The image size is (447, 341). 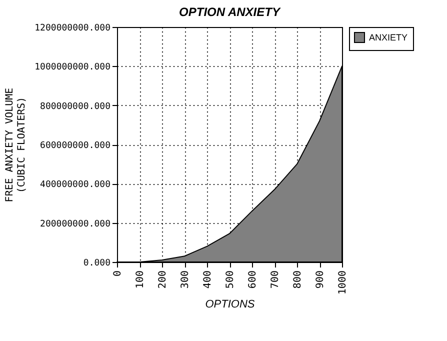 I want to click on x-tick-label: 500, so click(x=230, y=279).